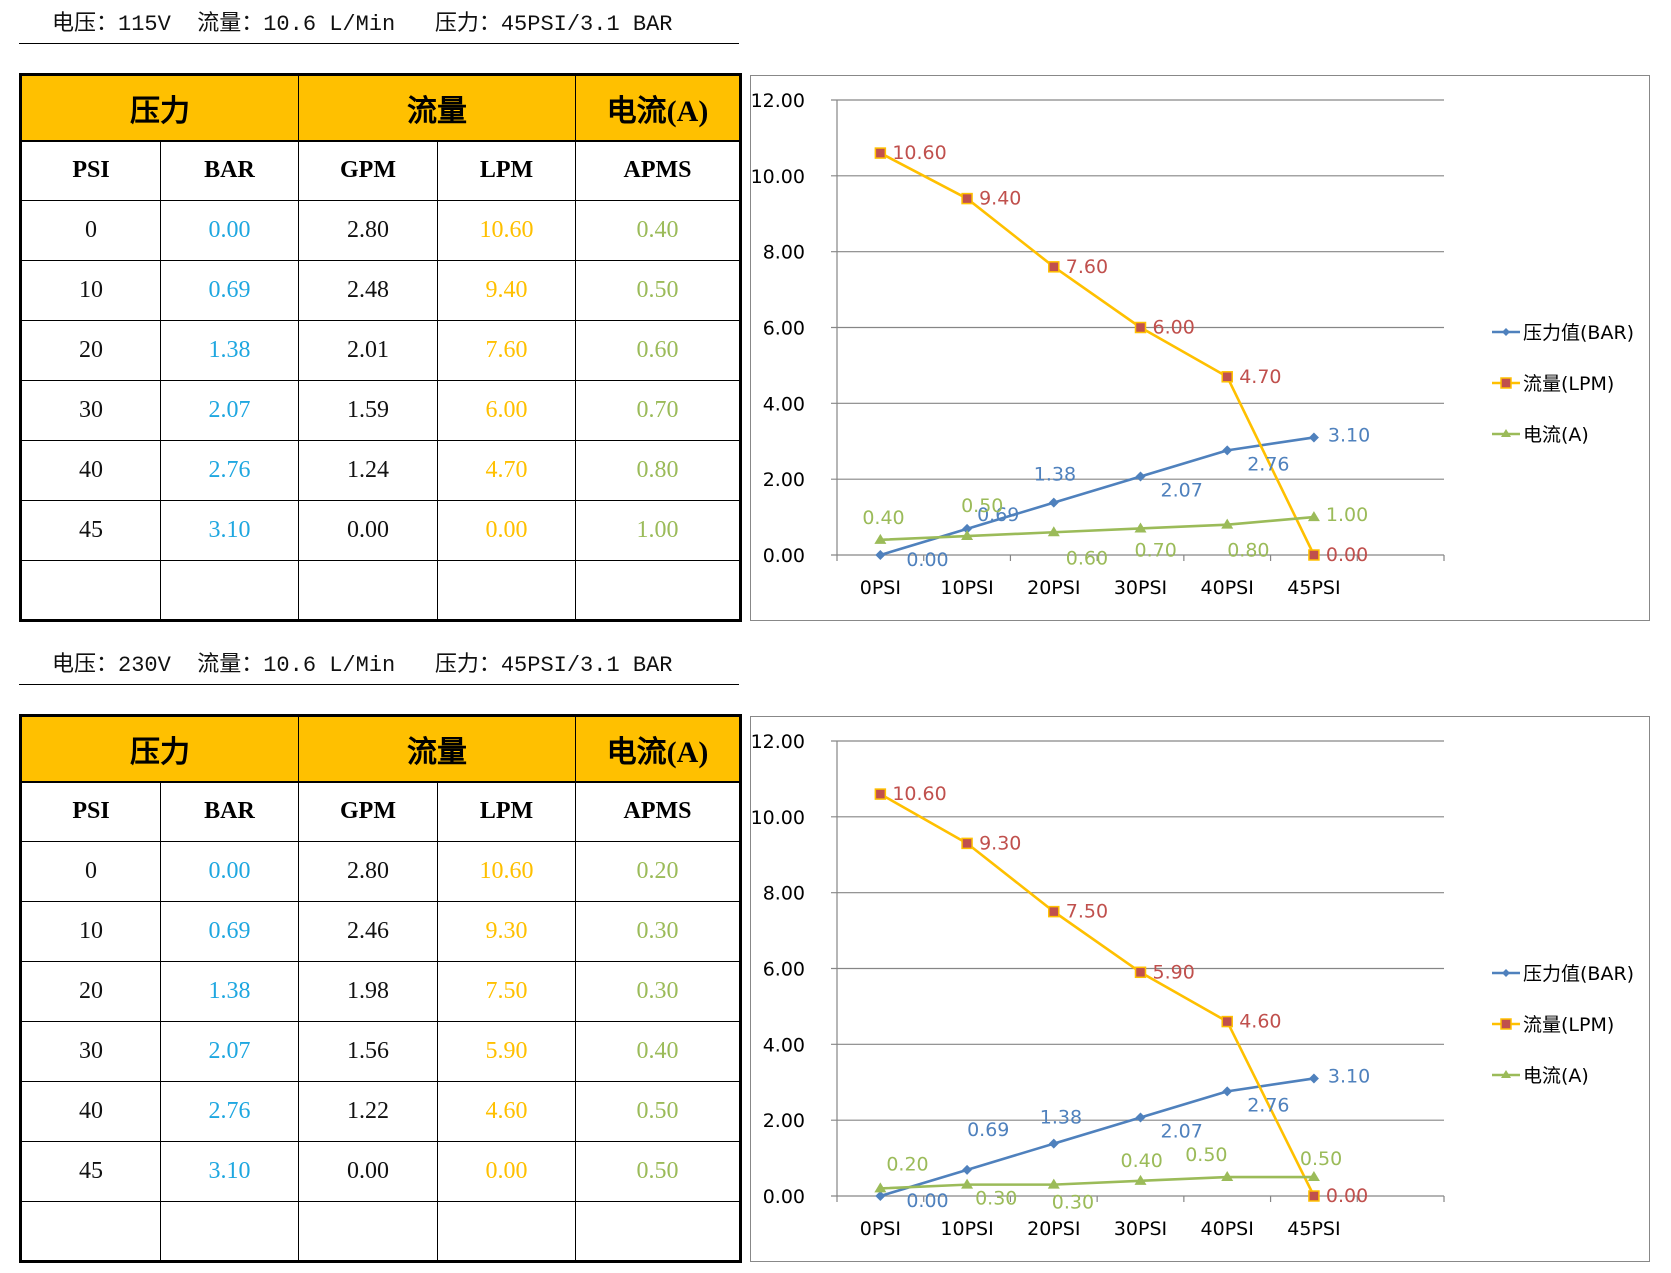 This screenshot has width=1671, height=1273. What do you see at coordinates (368, 811) in the screenshot?
I see `column-header-gpm: GPM` at bounding box center [368, 811].